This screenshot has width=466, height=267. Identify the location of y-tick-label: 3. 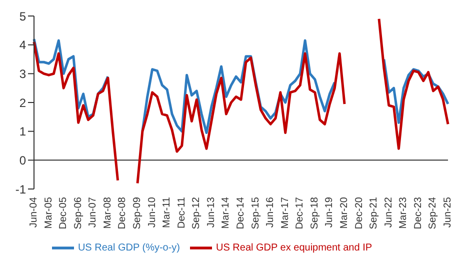
(22, 73).